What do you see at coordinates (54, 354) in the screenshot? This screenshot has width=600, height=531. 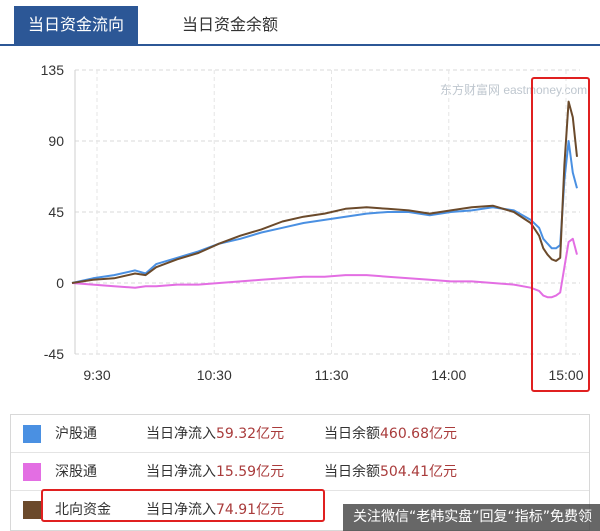 I see `y-tick-label: -45` at bounding box center [54, 354].